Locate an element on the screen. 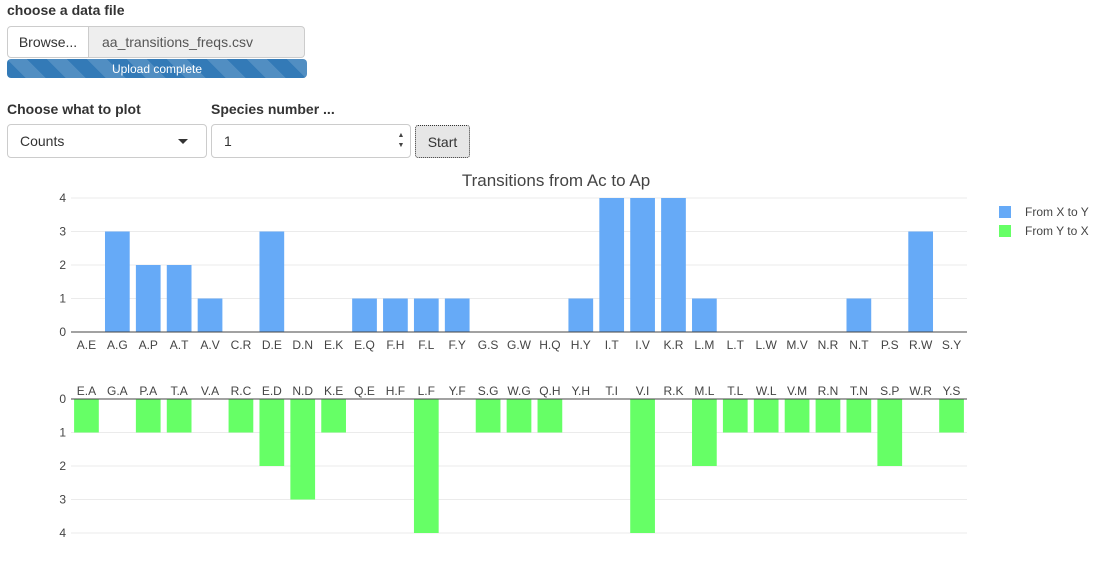 The width and height of the screenshot is (1106, 562). species-number-value: 1 is located at coordinates (228, 141).